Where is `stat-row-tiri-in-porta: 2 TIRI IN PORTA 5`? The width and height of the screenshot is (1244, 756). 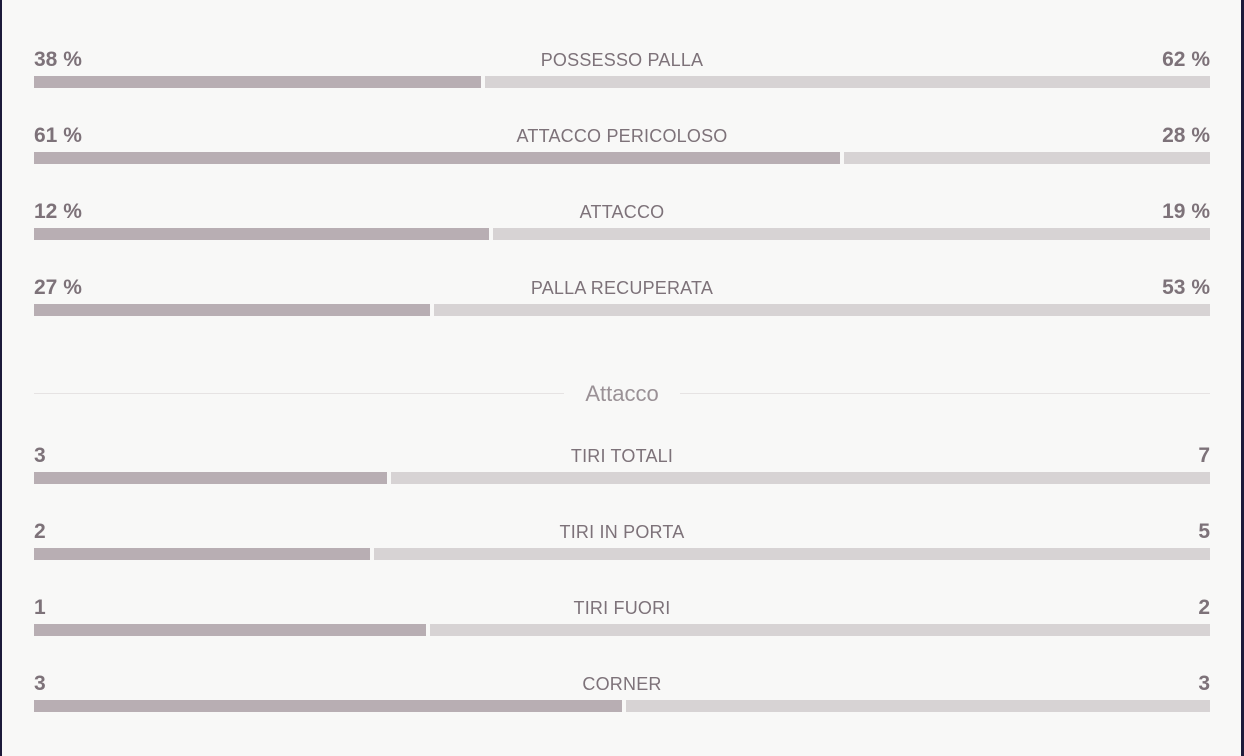 stat-row-tiri-in-porta: 2 TIRI IN PORTA 5 is located at coordinates (622, 540).